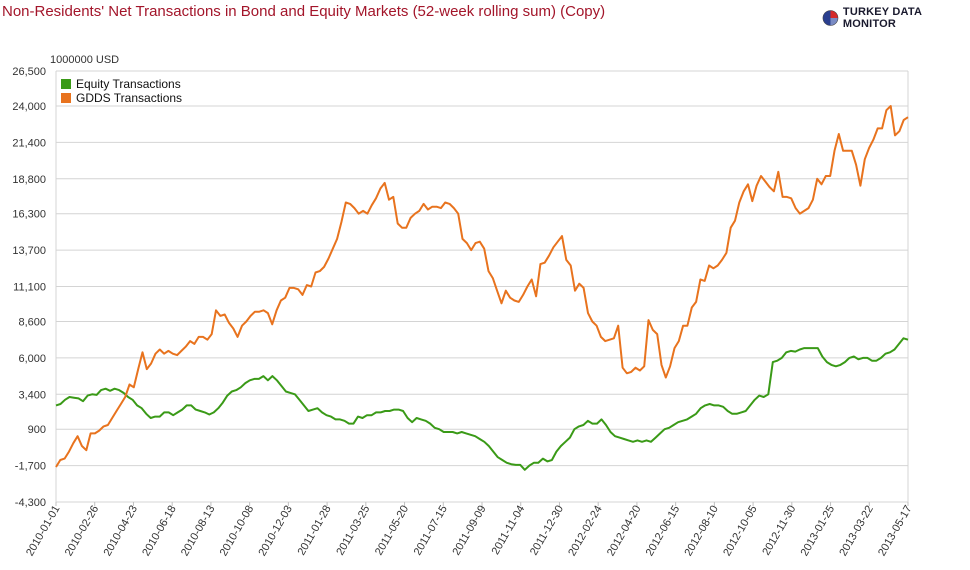 The width and height of the screenshot is (970, 570). What do you see at coordinates (29, 215) in the screenshot?
I see `y-tick-label: 16,300` at bounding box center [29, 215].